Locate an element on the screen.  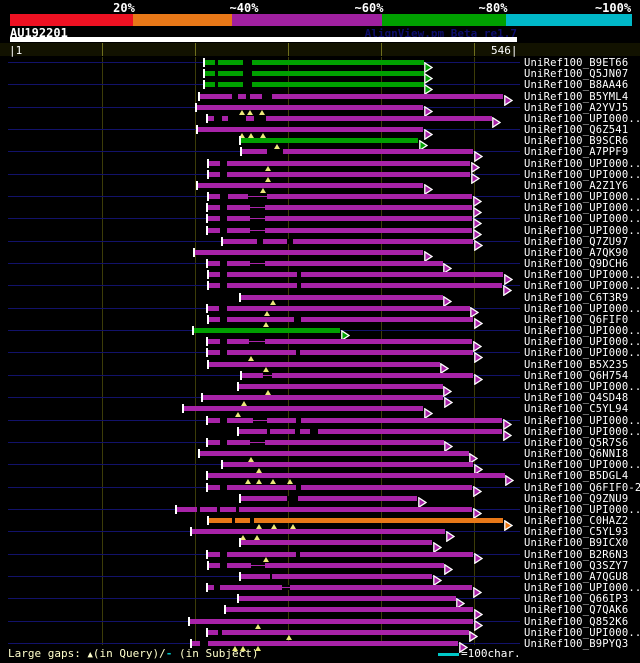
subject-label: UniRef100_B5YML4 is located at coordinates (576, 96).